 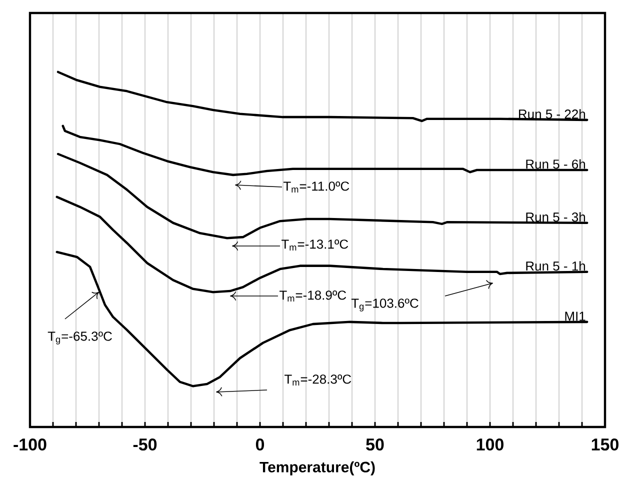 What do you see at coordinates (575, 316) in the screenshot?
I see `series-label: MI1` at bounding box center [575, 316].